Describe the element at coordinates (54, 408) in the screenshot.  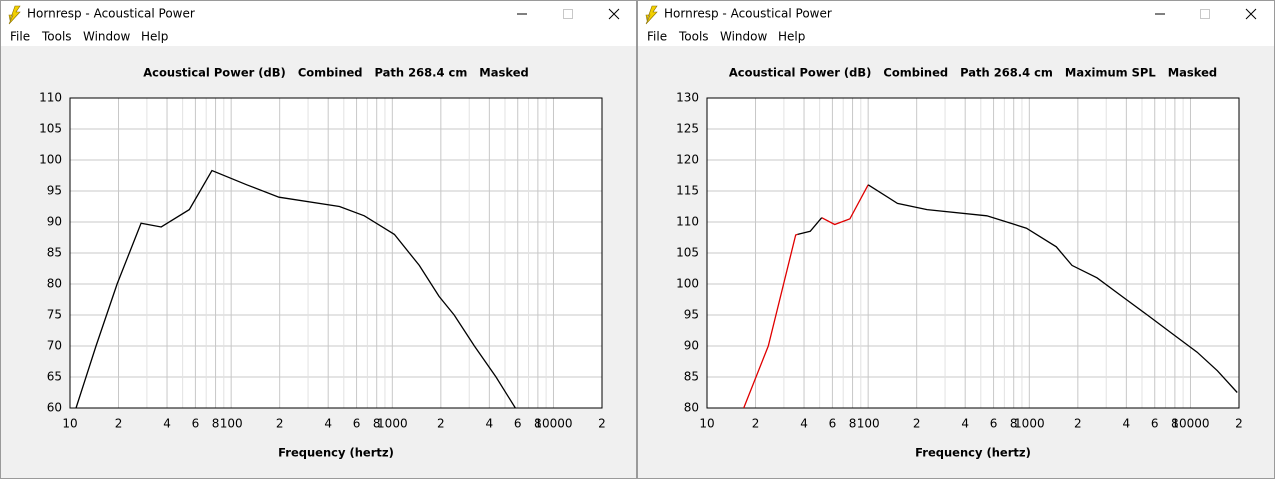
I see `y-tick-label: 60` at that location.